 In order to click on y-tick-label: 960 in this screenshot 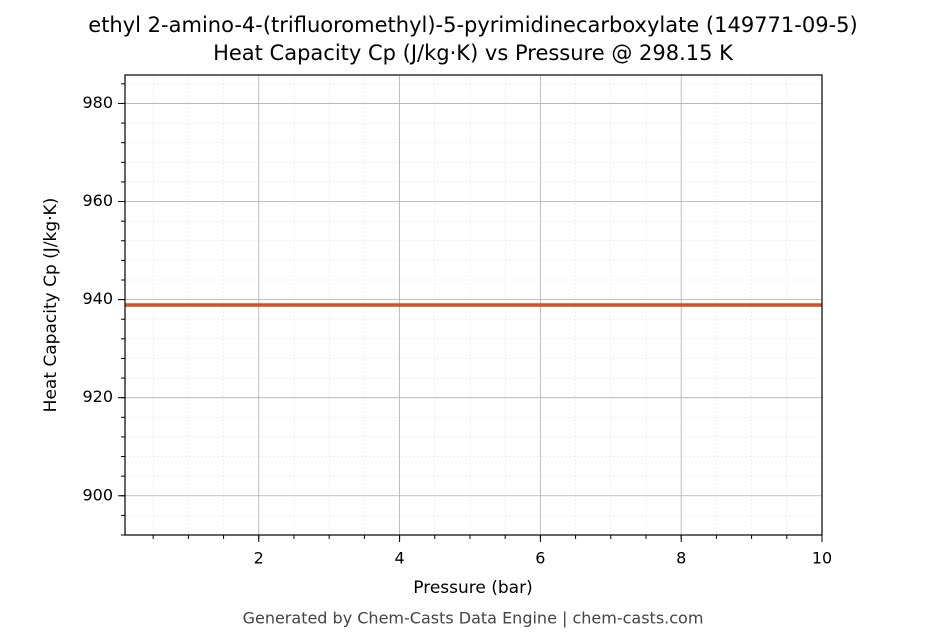, I will do `click(97, 200)`.